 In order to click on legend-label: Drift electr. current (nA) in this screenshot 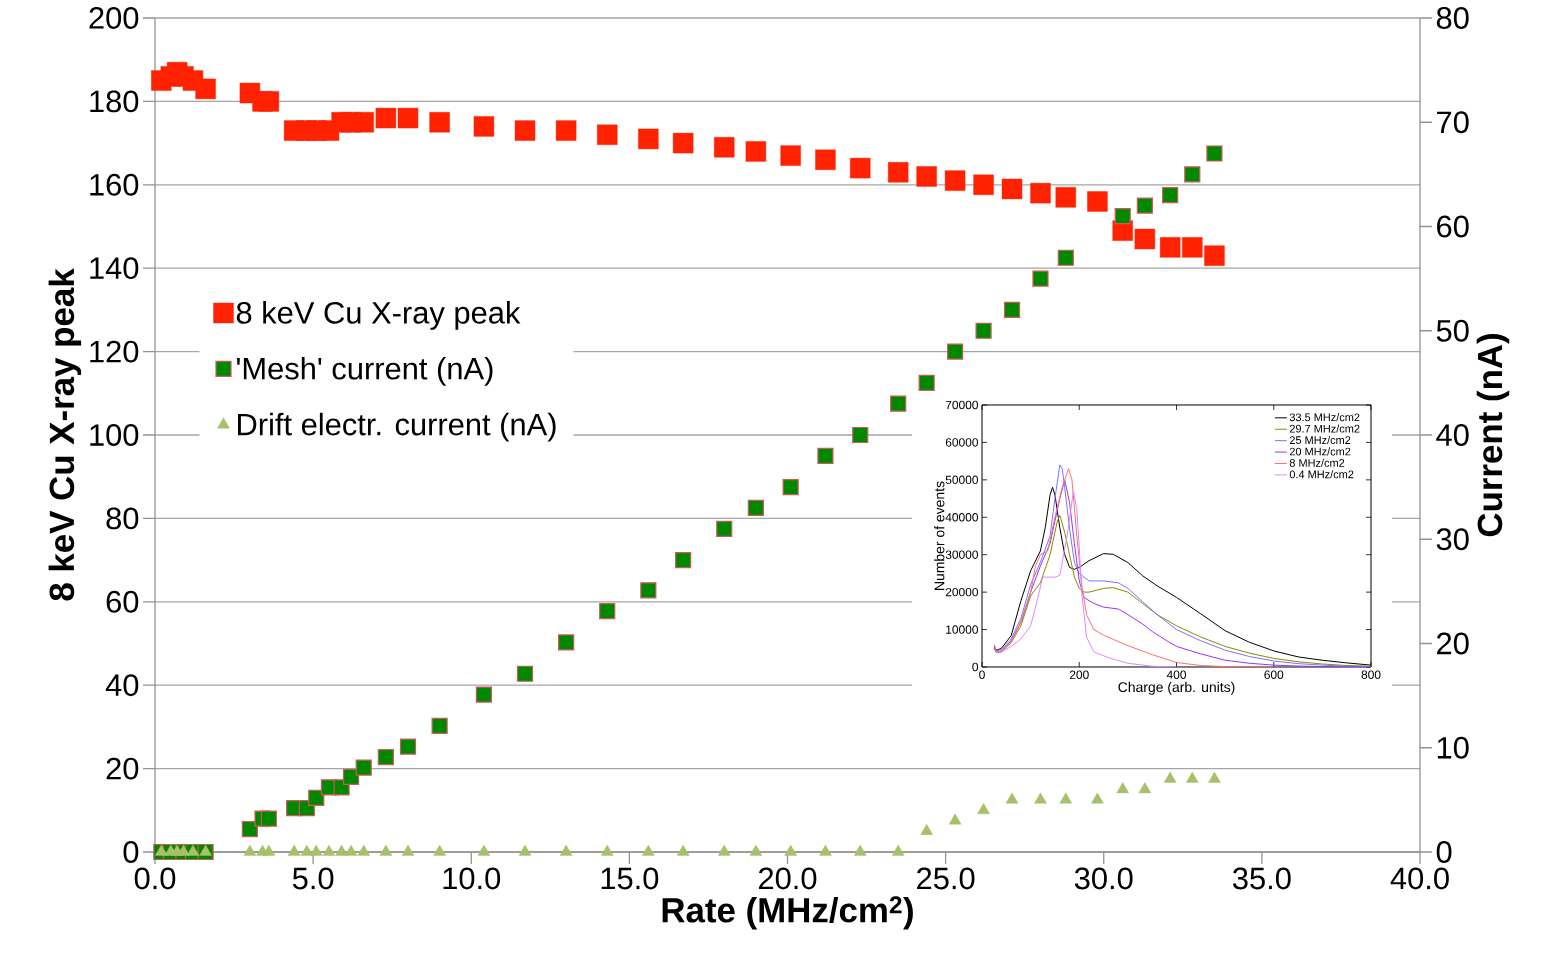, I will do `click(397, 427)`.